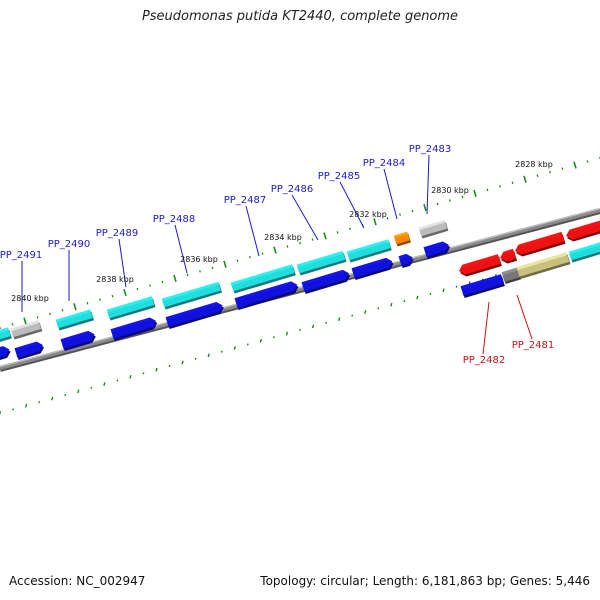  I want to click on gene-label-pp-2487: PP_2487, so click(245, 200).